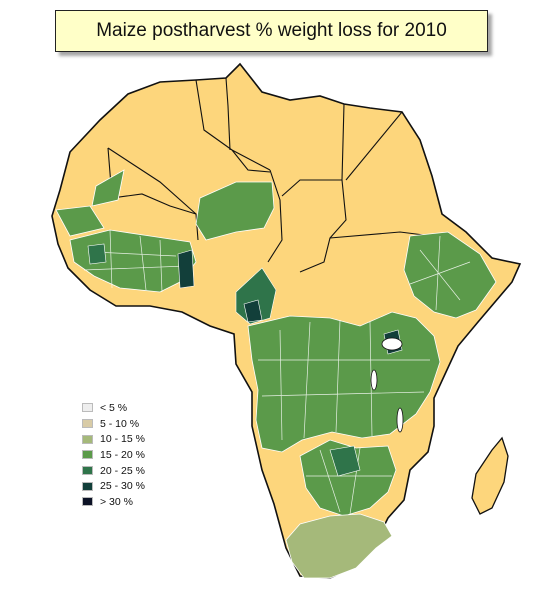 The width and height of the screenshot is (537, 594). I want to click on legend-item: 25 - 30 %, so click(113, 486).